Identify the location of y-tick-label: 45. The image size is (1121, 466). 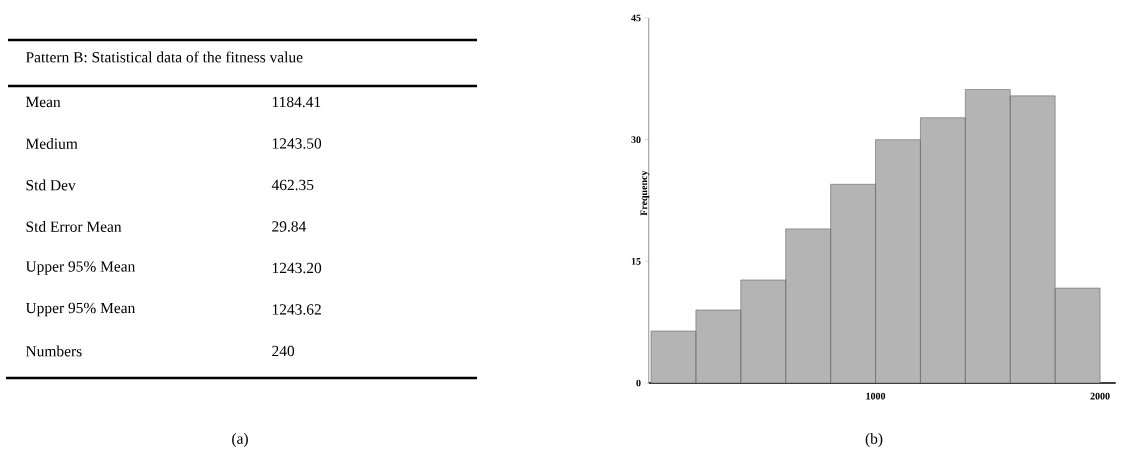
(636, 18).